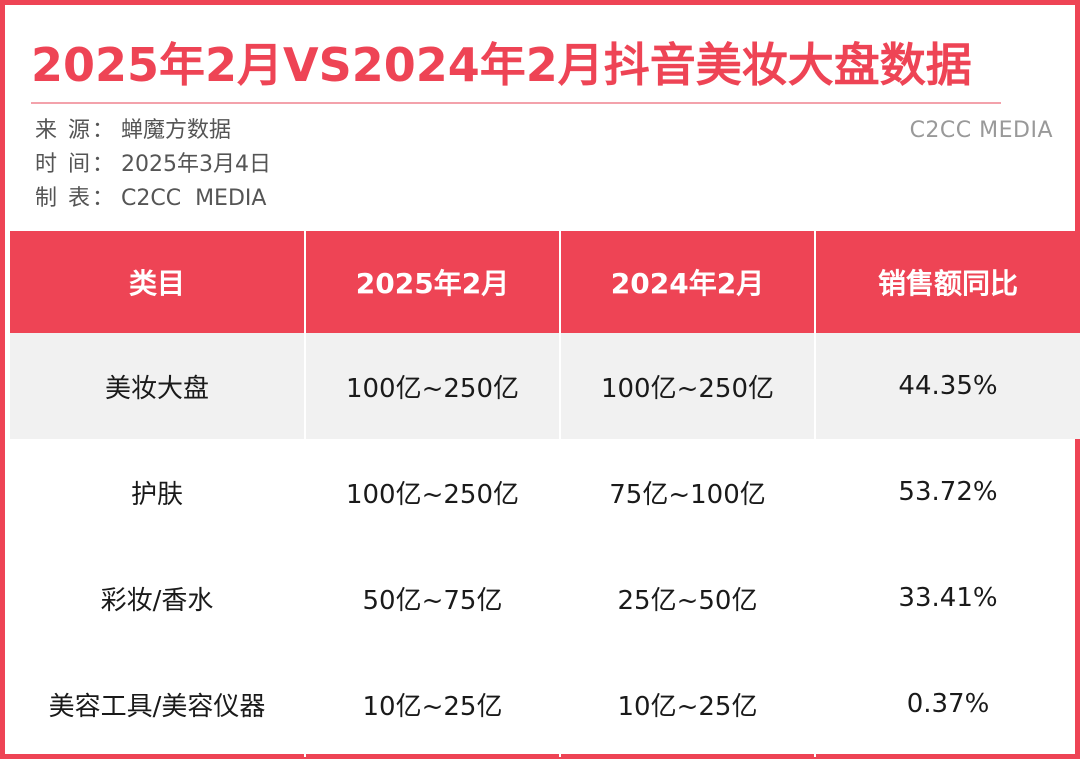 Image resolution: width=1080 pixels, height=759 pixels. I want to click on cell-category: 美妆大盘, so click(158, 386).